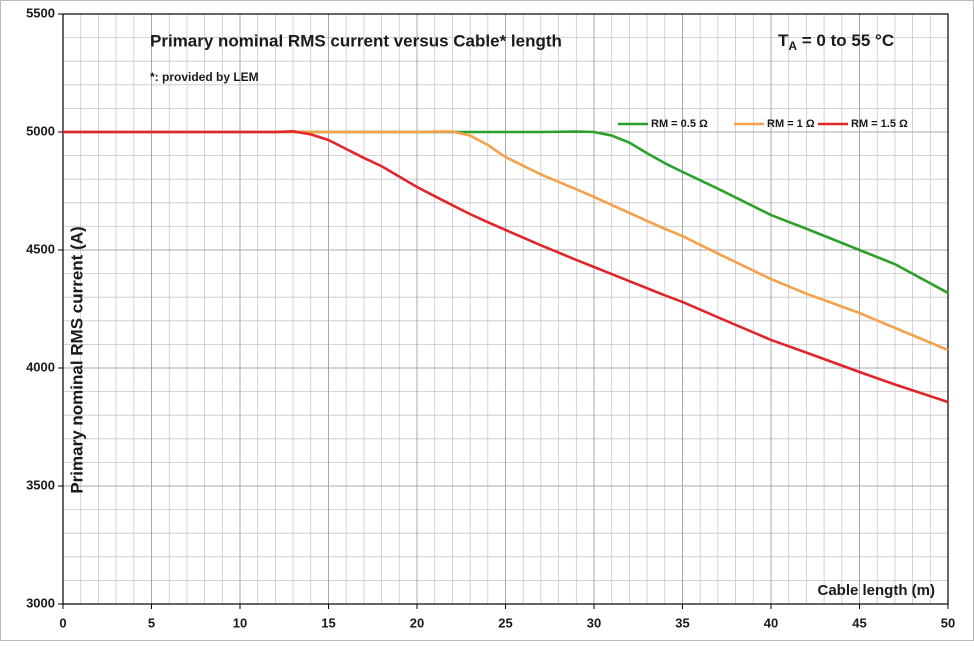 The height and width of the screenshot is (646, 974). I want to click on x-axis-label: Cable length (m), so click(876, 590).